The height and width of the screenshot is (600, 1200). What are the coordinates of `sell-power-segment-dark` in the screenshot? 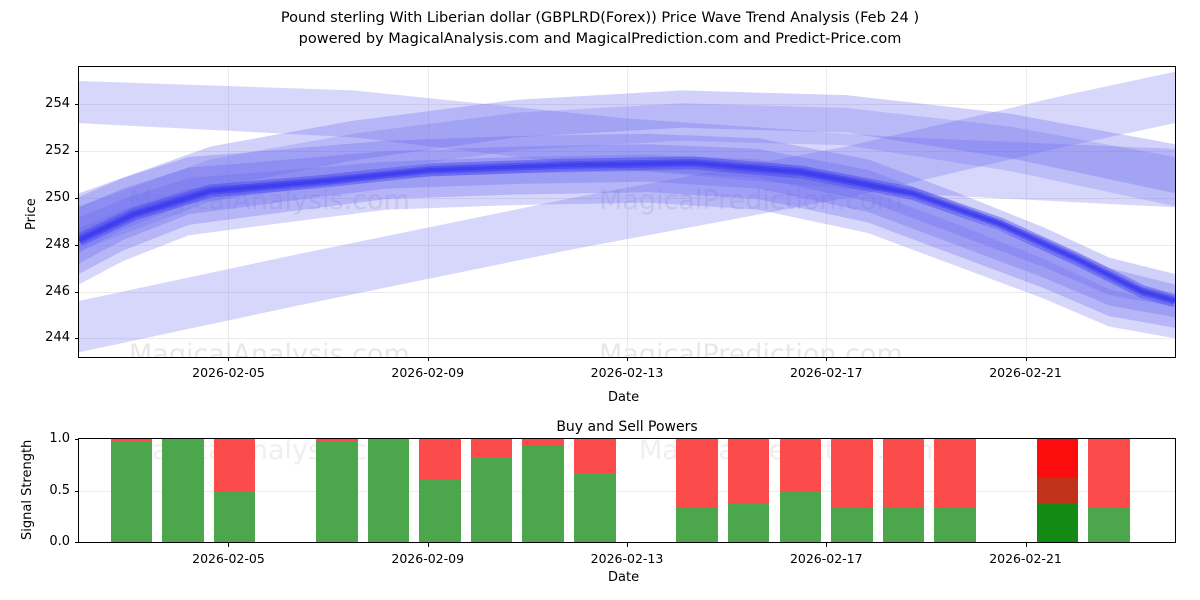 It's located at (1057, 491).